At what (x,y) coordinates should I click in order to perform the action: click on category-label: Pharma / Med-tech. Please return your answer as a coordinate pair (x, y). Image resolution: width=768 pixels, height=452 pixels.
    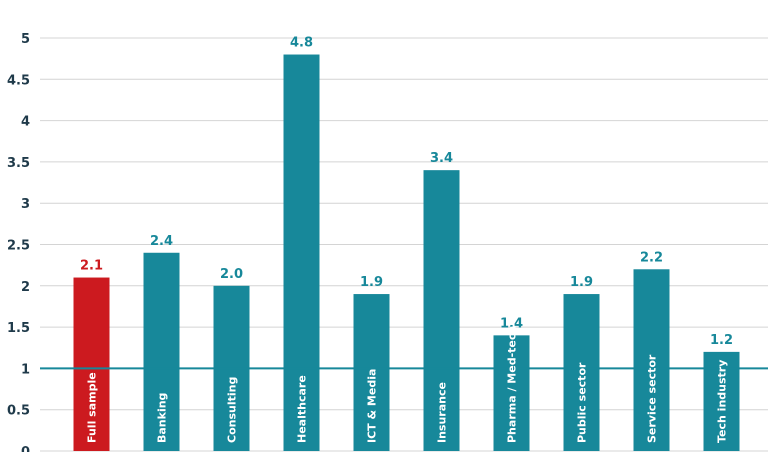
    Looking at the image, I should click on (512, 384).